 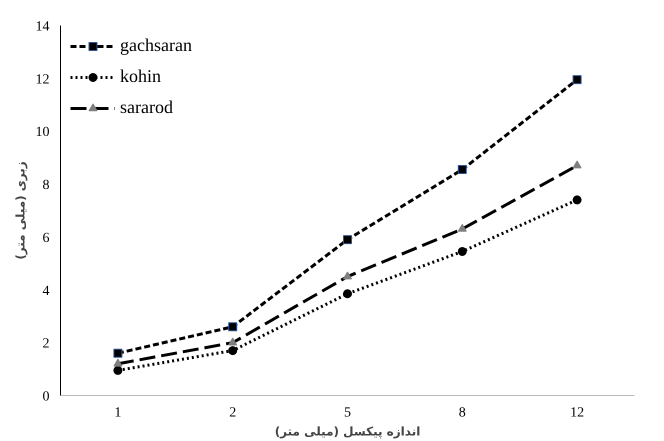 I want to click on y-tick-label: 8, so click(x=46, y=186).